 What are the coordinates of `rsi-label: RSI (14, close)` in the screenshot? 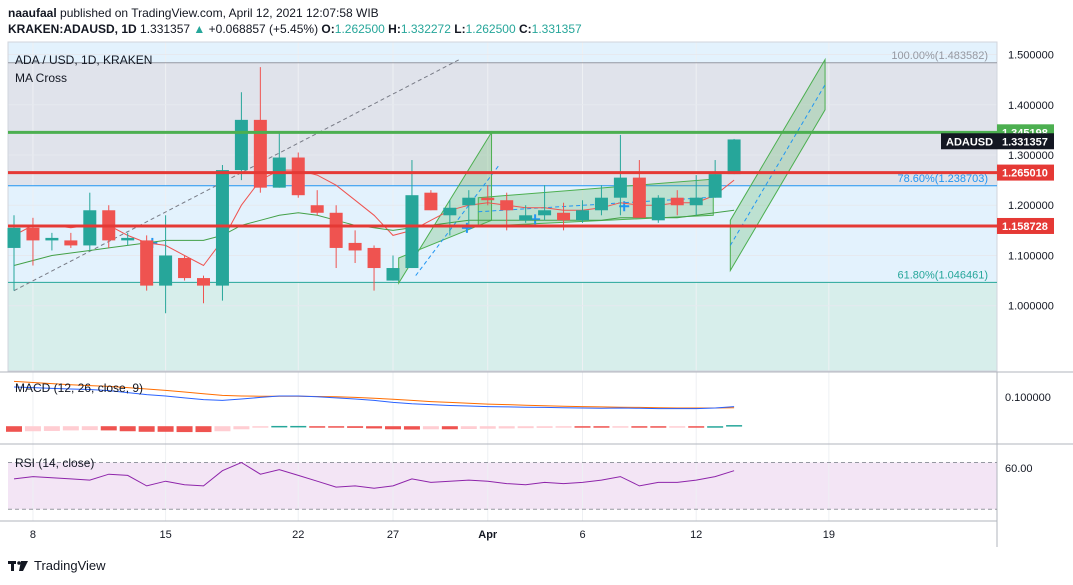 It's located at (54, 463).